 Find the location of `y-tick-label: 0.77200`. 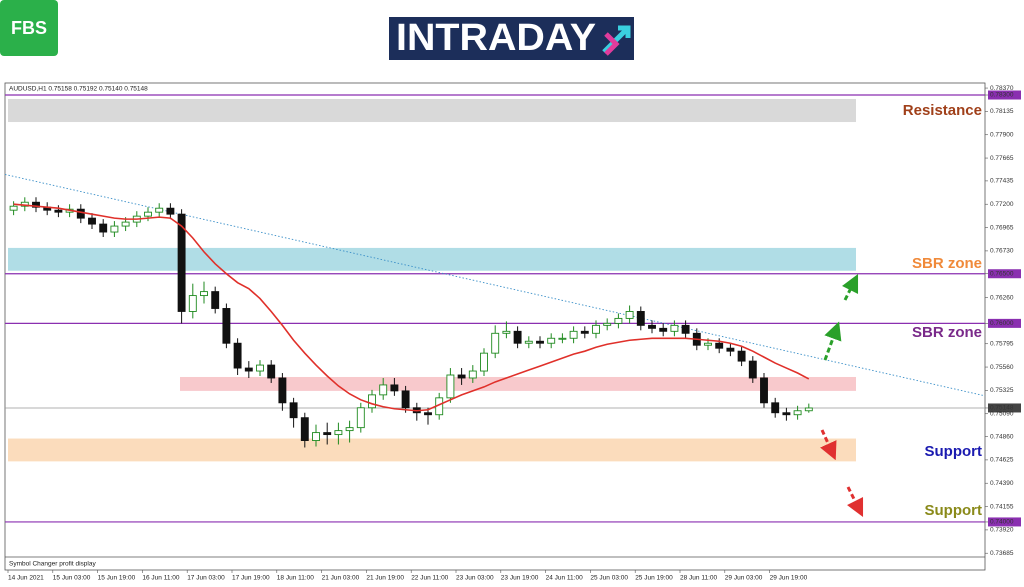

y-tick-label: 0.77200 is located at coordinates (1002, 204).